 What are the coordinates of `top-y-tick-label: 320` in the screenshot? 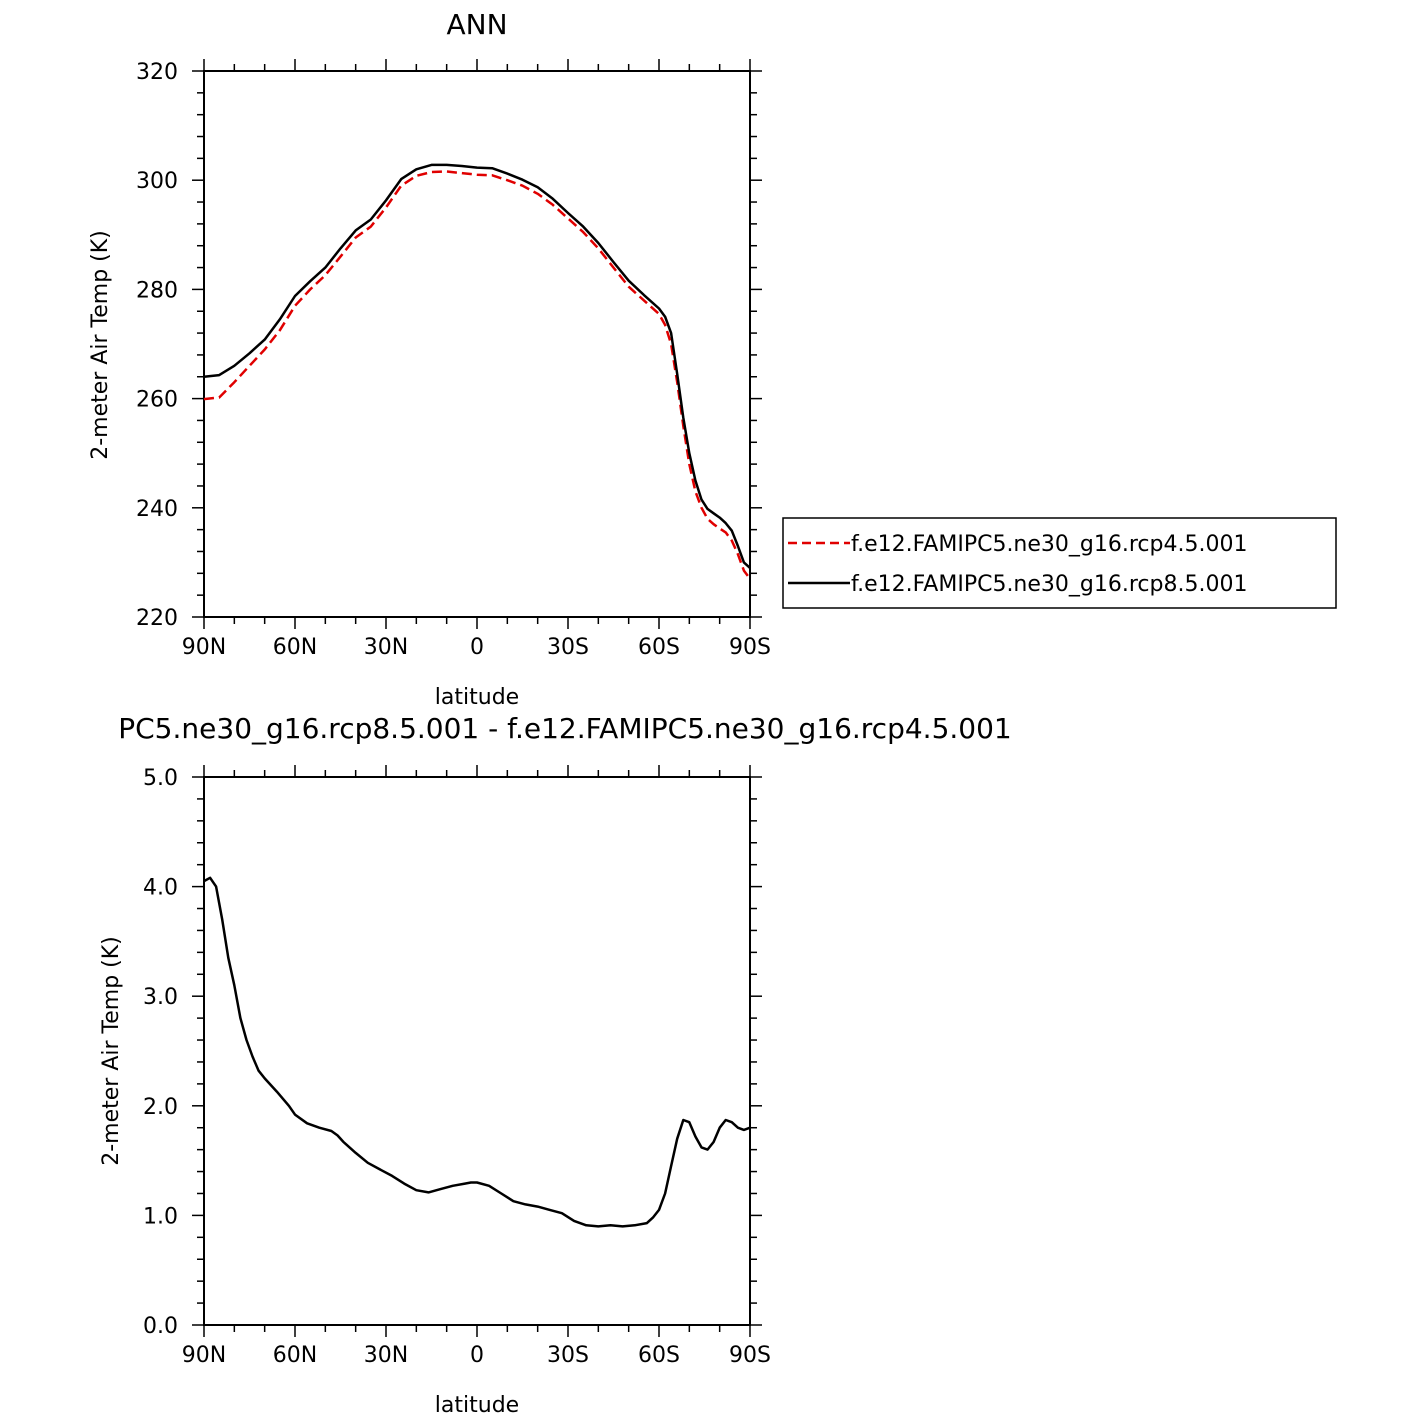 It's located at (157, 72).